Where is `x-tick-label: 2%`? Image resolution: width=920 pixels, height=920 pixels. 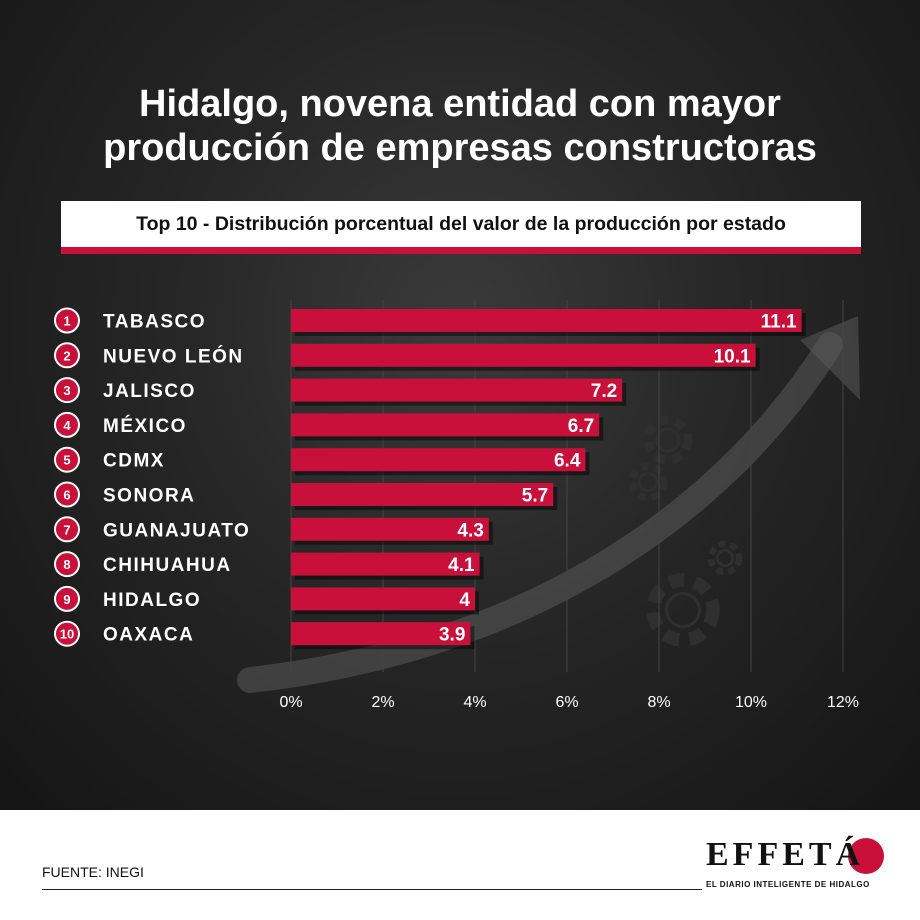
x-tick-label: 2% is located at coordinates (382, 702).